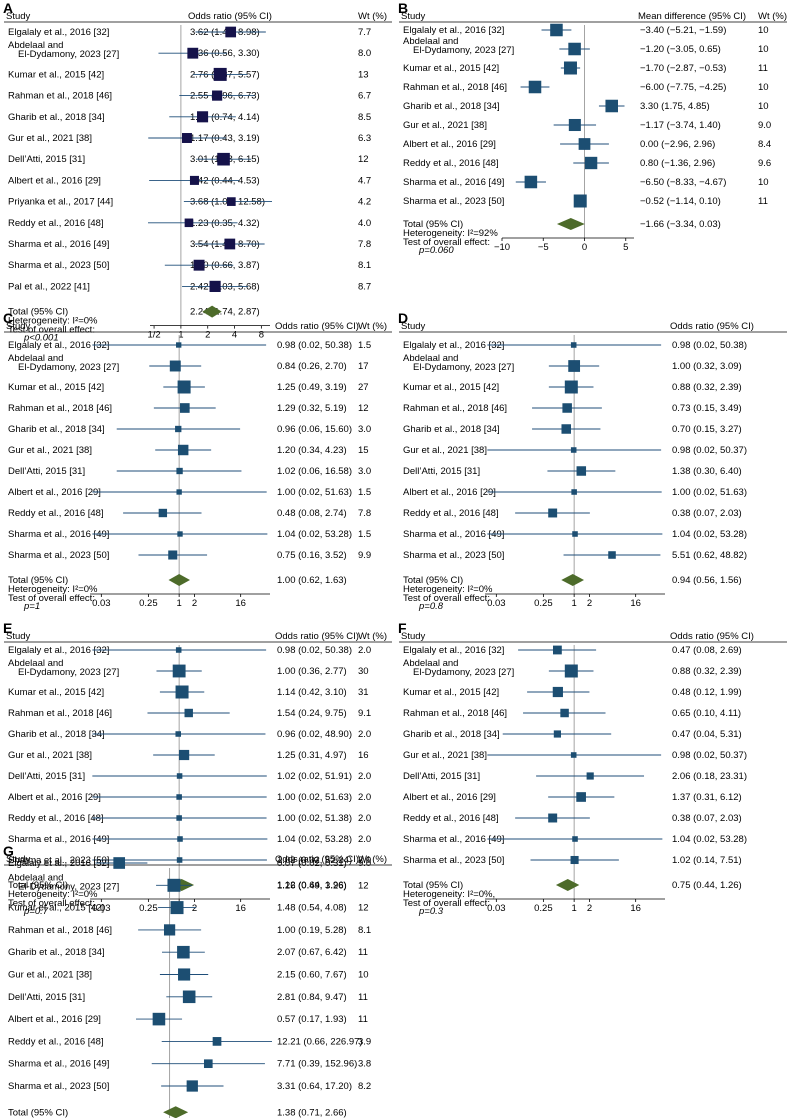 The image size is (789, 1118). What do you see at coordinates (8, 318) in the screenshot?
I see `panel-label: C` at bounding box center [8, 318].